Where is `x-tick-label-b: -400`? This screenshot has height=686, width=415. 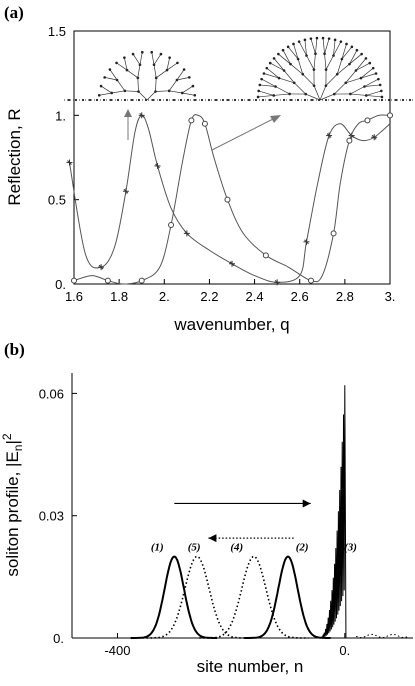 x-tick-label-b: -400 is located at coordinates (117, 650).